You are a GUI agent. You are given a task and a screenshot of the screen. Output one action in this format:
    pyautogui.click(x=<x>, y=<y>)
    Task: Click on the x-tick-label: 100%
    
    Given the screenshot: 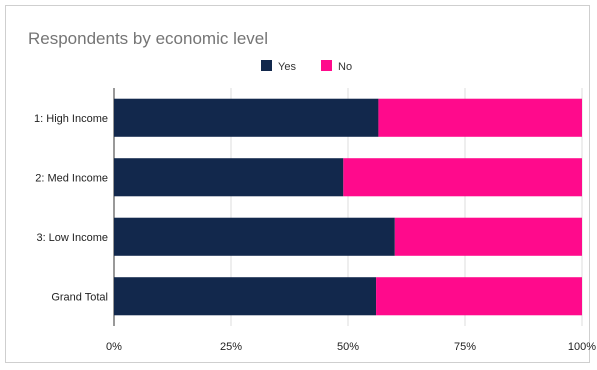 What is the action you would take?
    pyautogui.click(x=582, y=347)
    